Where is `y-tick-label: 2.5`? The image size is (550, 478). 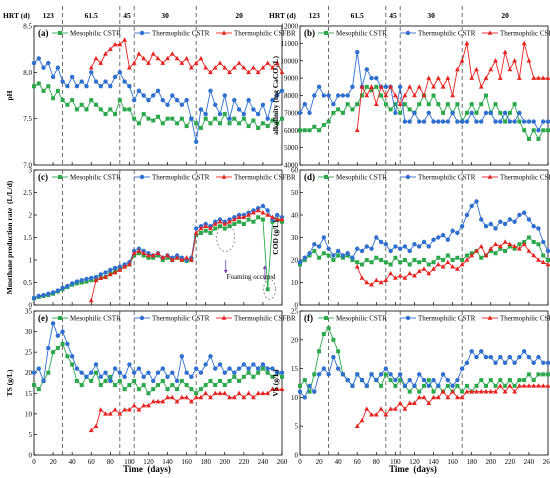 y-tick-label: 2.5 is located at coordinates (27, 193).